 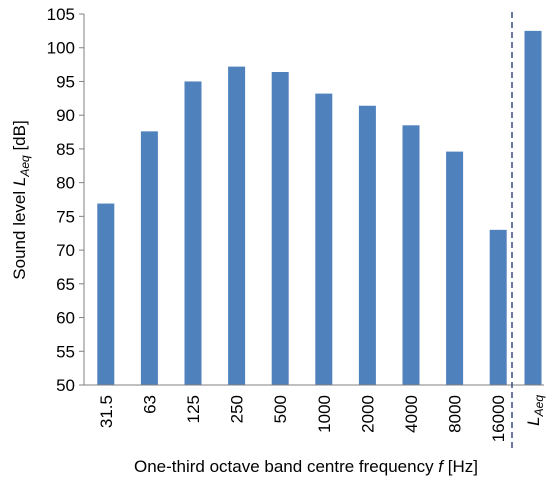 What do you see at coordinates (65, 284) in the screenshot?
I see `y-tick-label: 65` at bounding box center [65, 284].